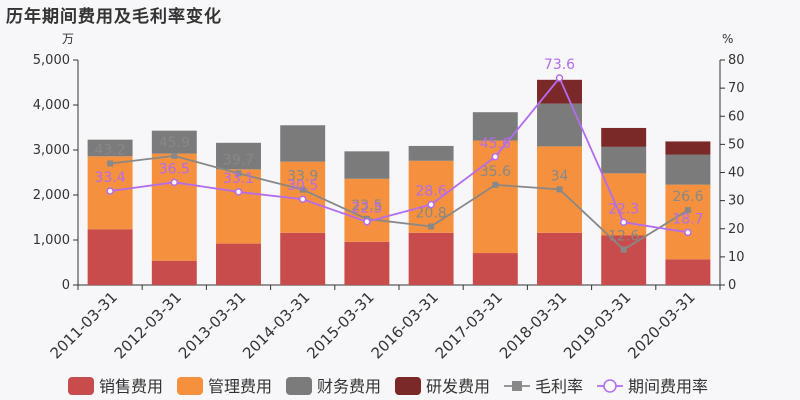  What do you see at coordinates (736, 229) in the screenshot?
I see `right-tick-label: 20` at bounding box center [736, 229].